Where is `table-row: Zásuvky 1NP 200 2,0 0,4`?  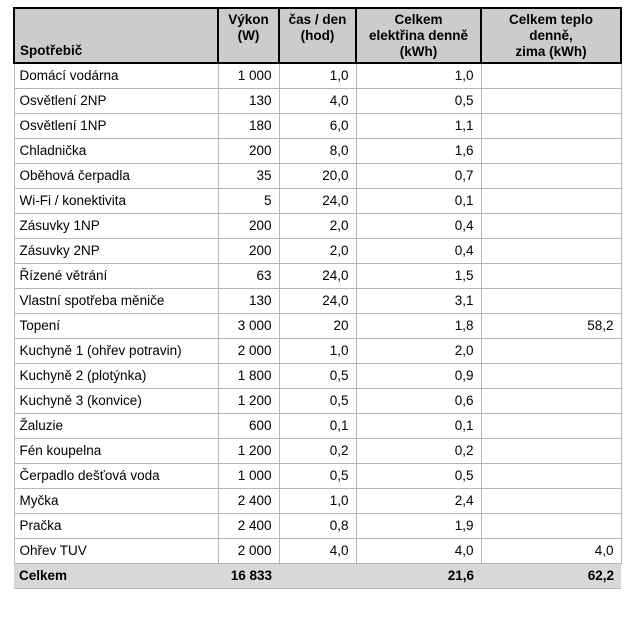 table-row: Zásuvky 1NP 200 2,0 0,4 is located at coordinates (317, 225).